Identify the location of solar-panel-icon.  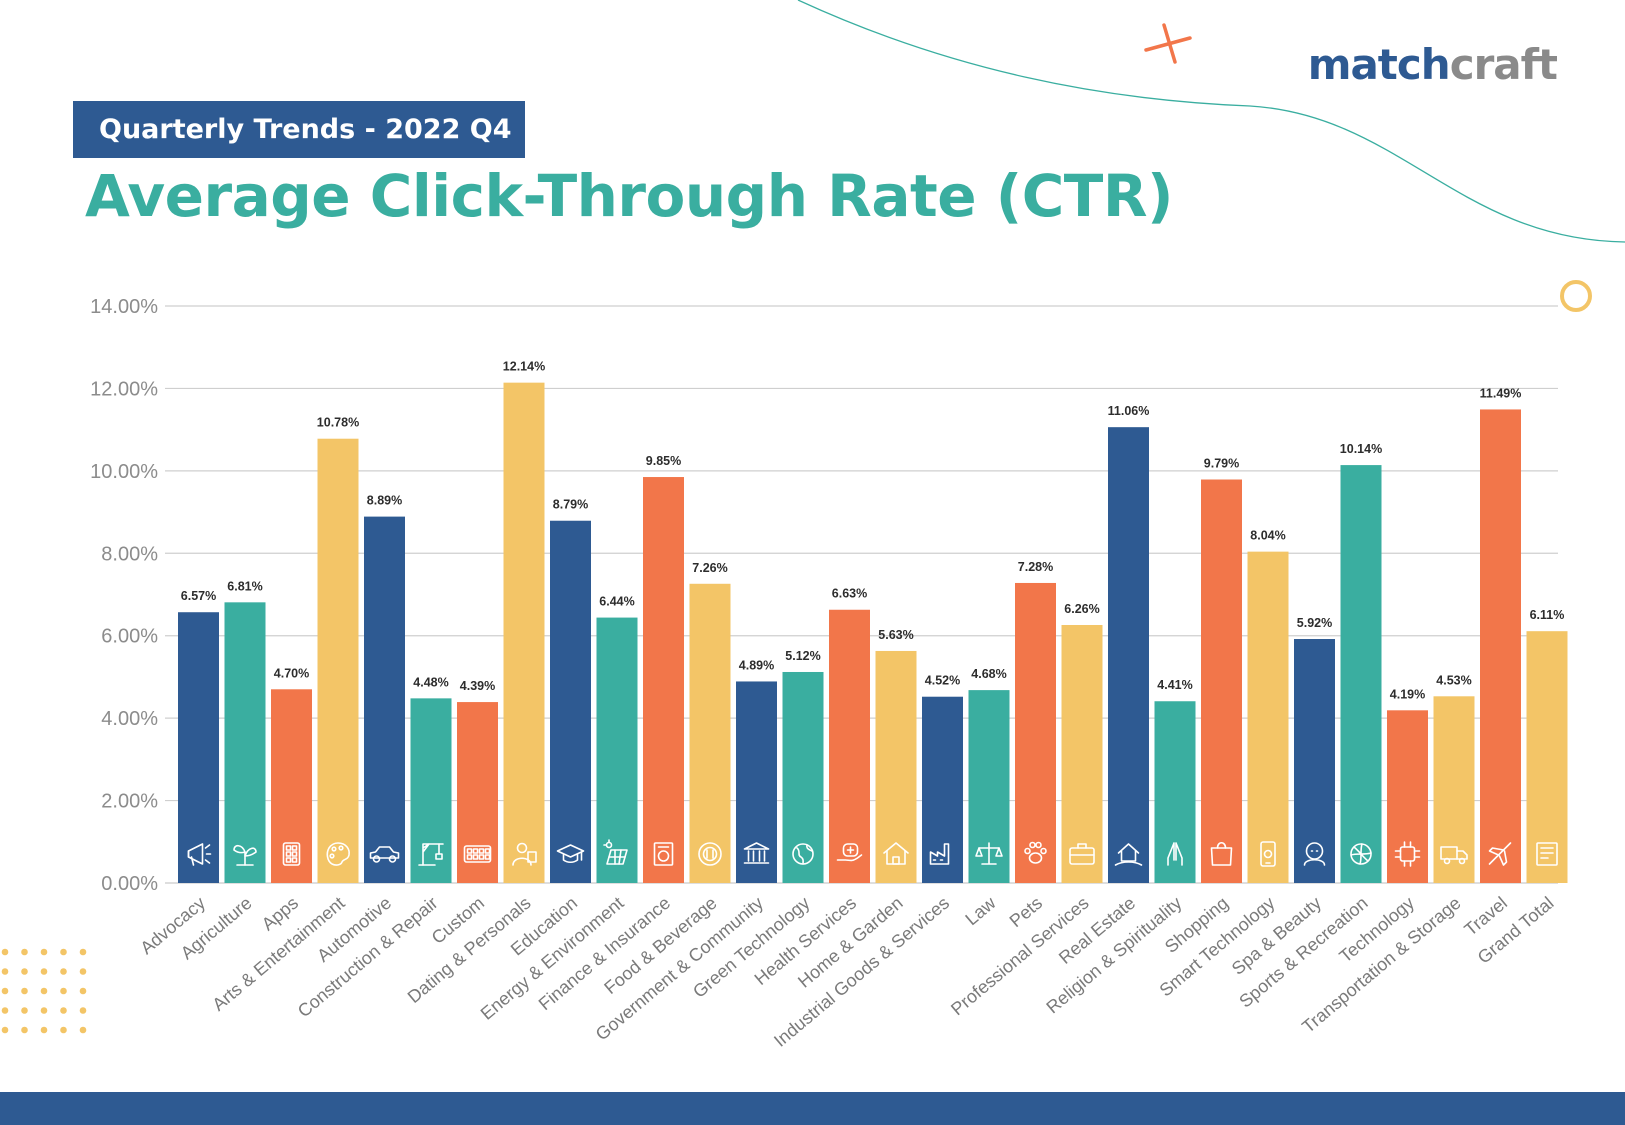
(615, 852).